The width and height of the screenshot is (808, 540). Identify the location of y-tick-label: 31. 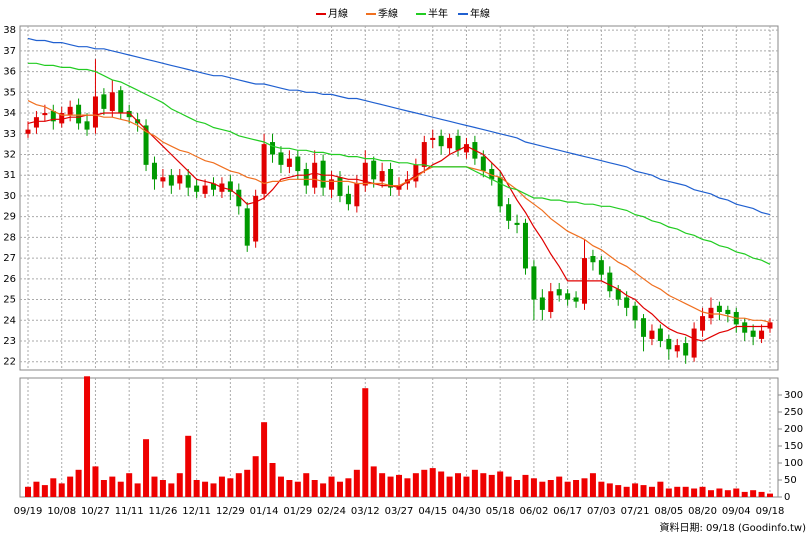
(9, 175).